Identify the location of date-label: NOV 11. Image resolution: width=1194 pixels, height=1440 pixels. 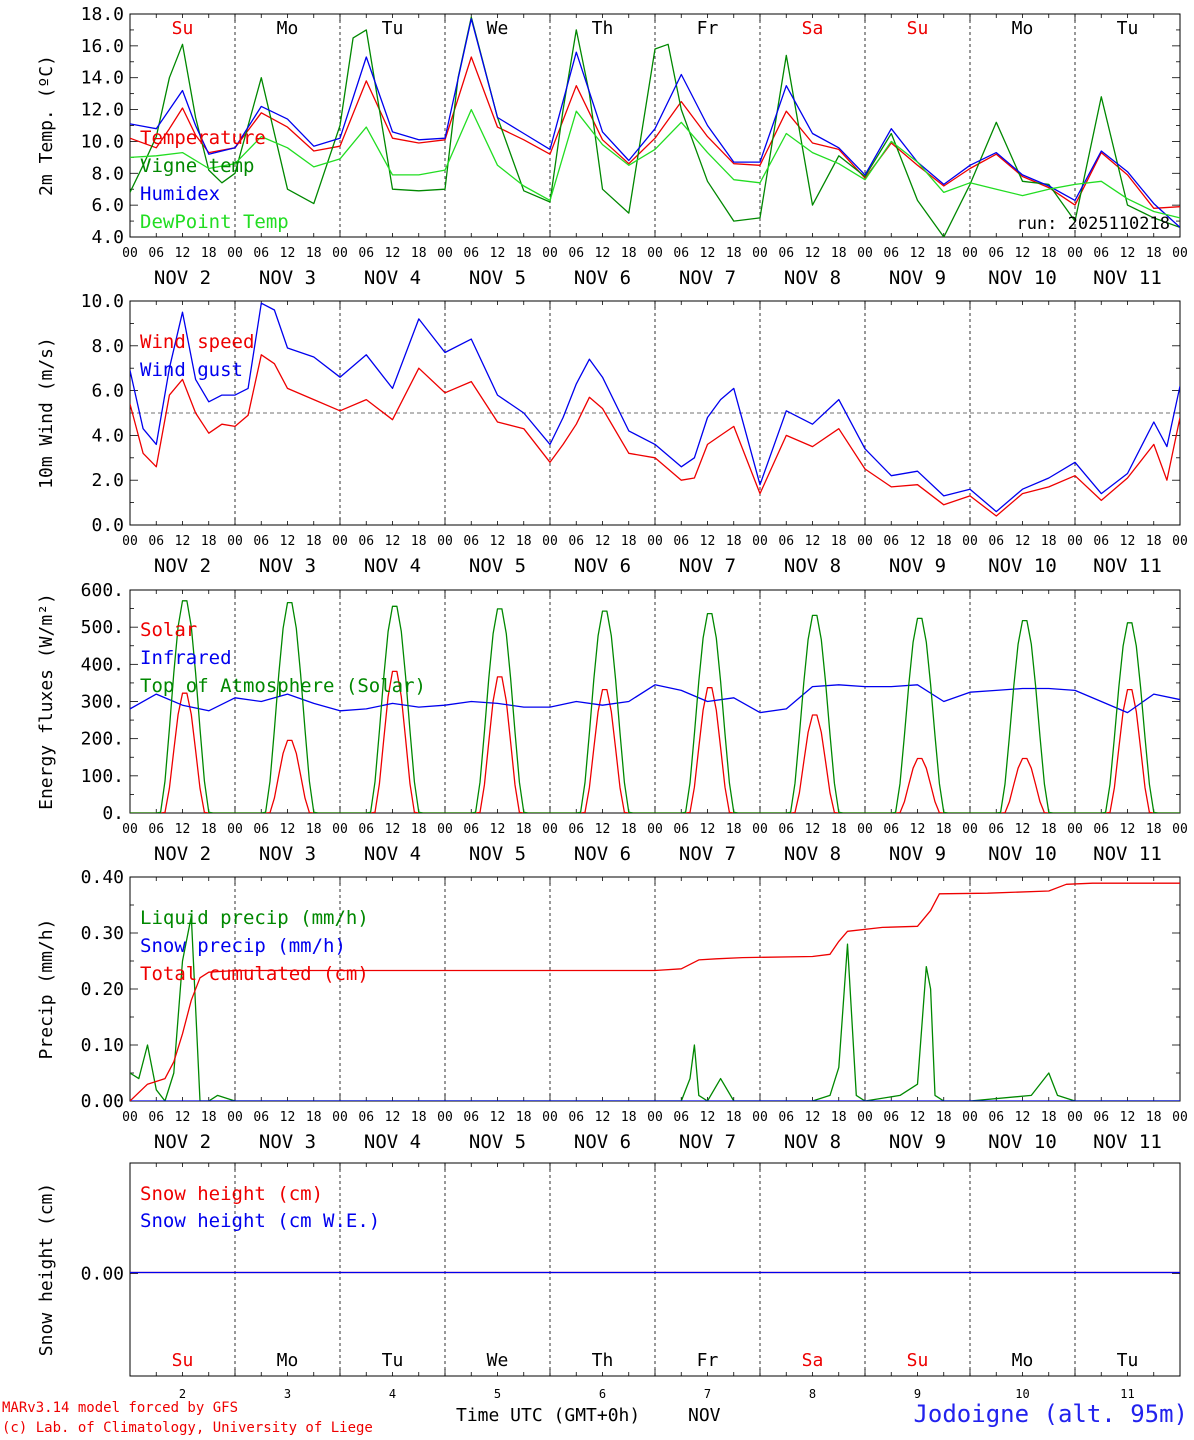
(1127, 278).